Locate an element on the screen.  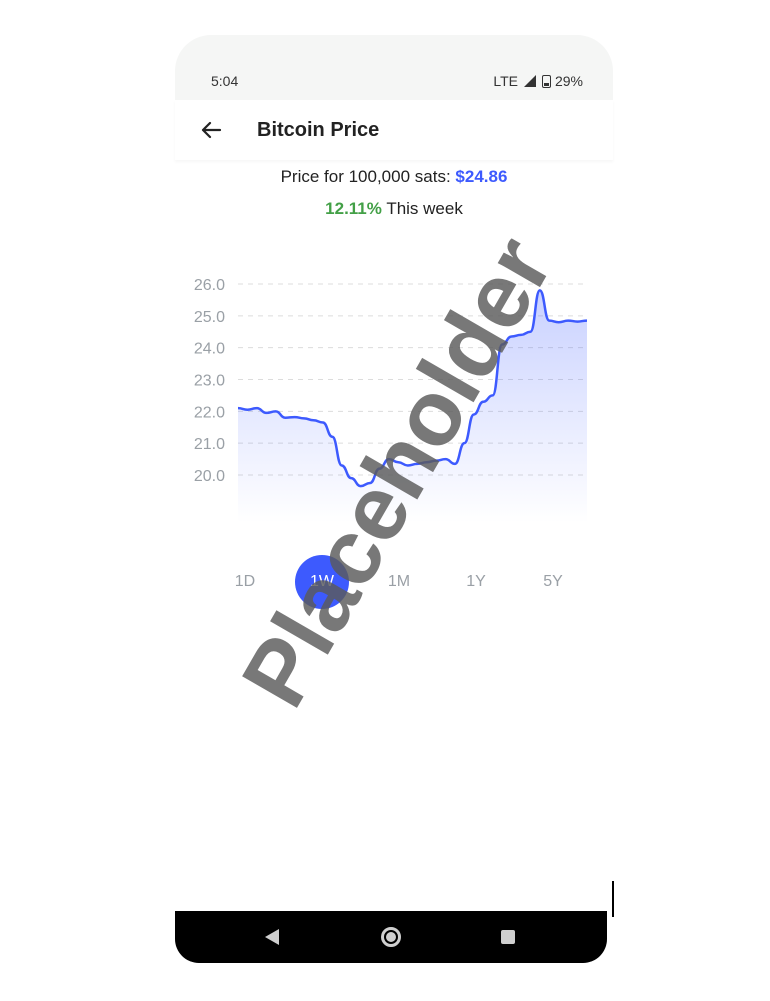
nav-back-icon is located at coordinates (272, 937).